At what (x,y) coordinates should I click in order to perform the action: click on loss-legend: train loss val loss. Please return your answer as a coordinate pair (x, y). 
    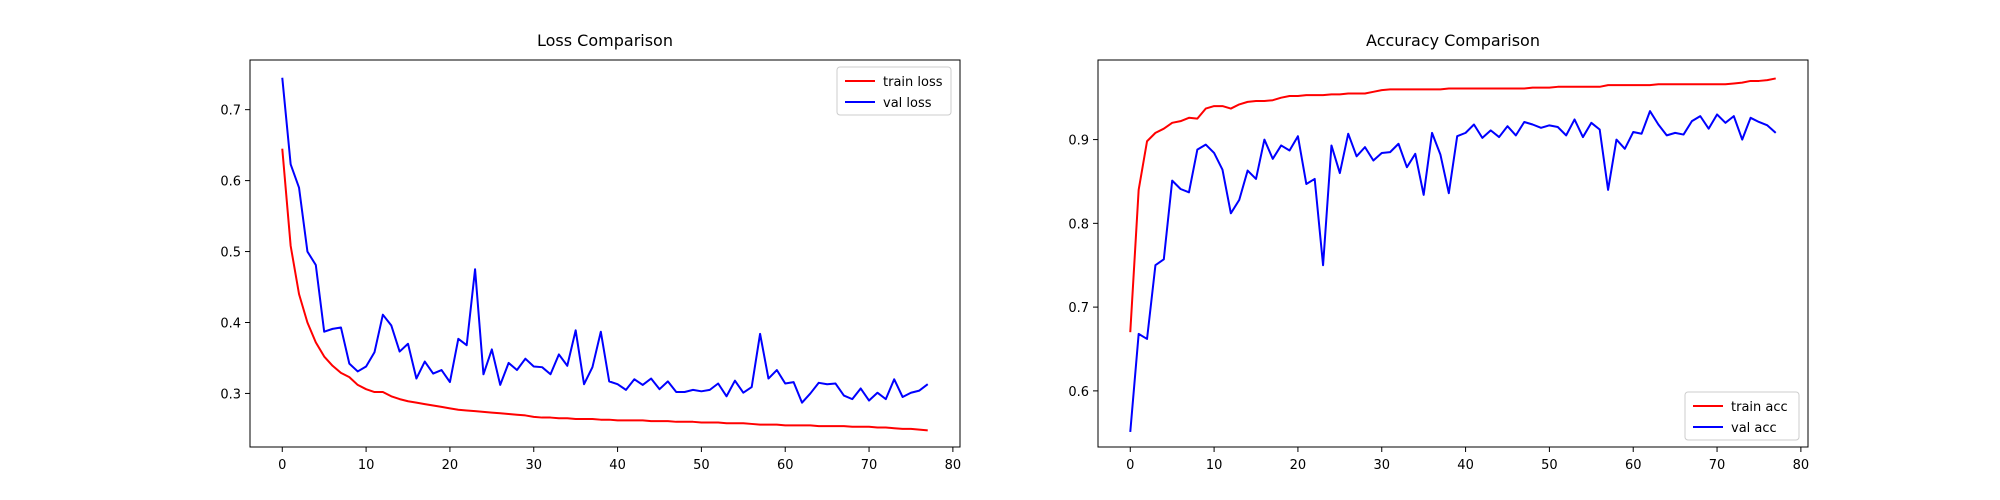
    Looking at the image, I should click on (894, 91).